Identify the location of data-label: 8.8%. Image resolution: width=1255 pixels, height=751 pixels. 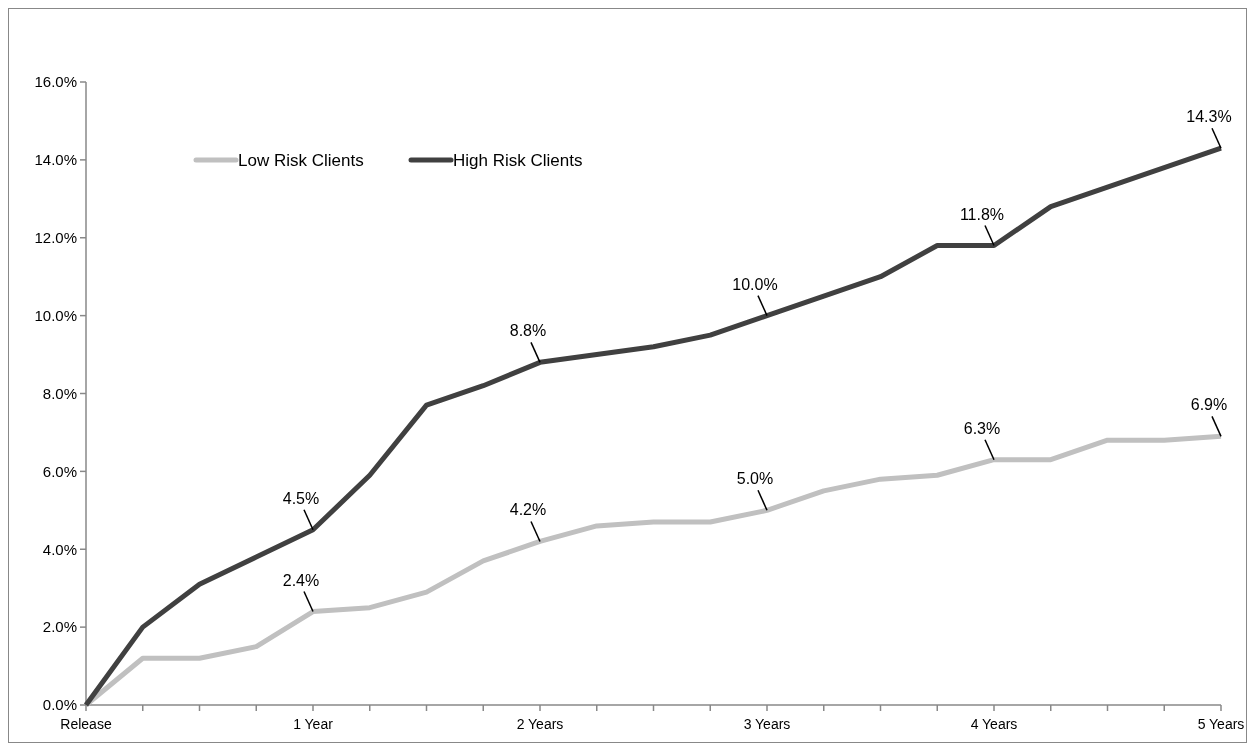
(528, 331).